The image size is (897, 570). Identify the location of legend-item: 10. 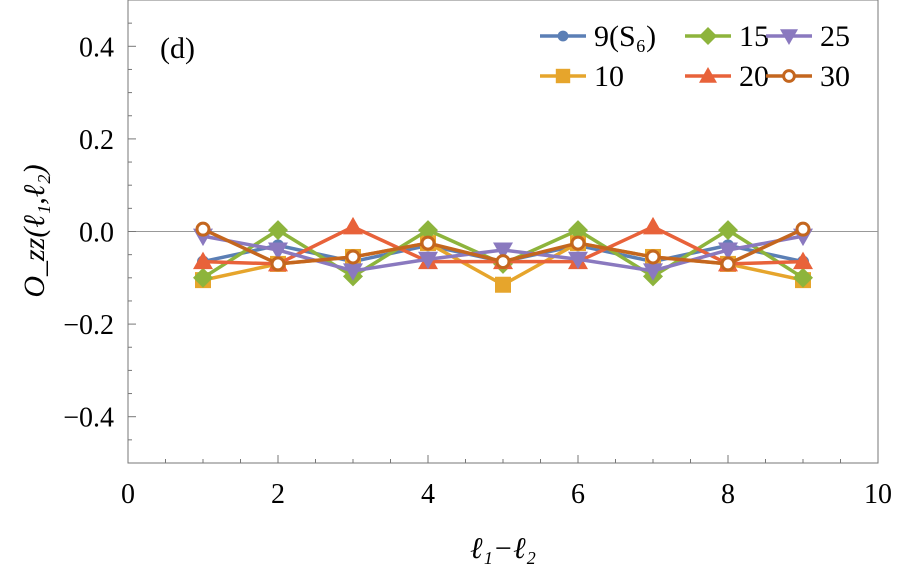
(582, 76).